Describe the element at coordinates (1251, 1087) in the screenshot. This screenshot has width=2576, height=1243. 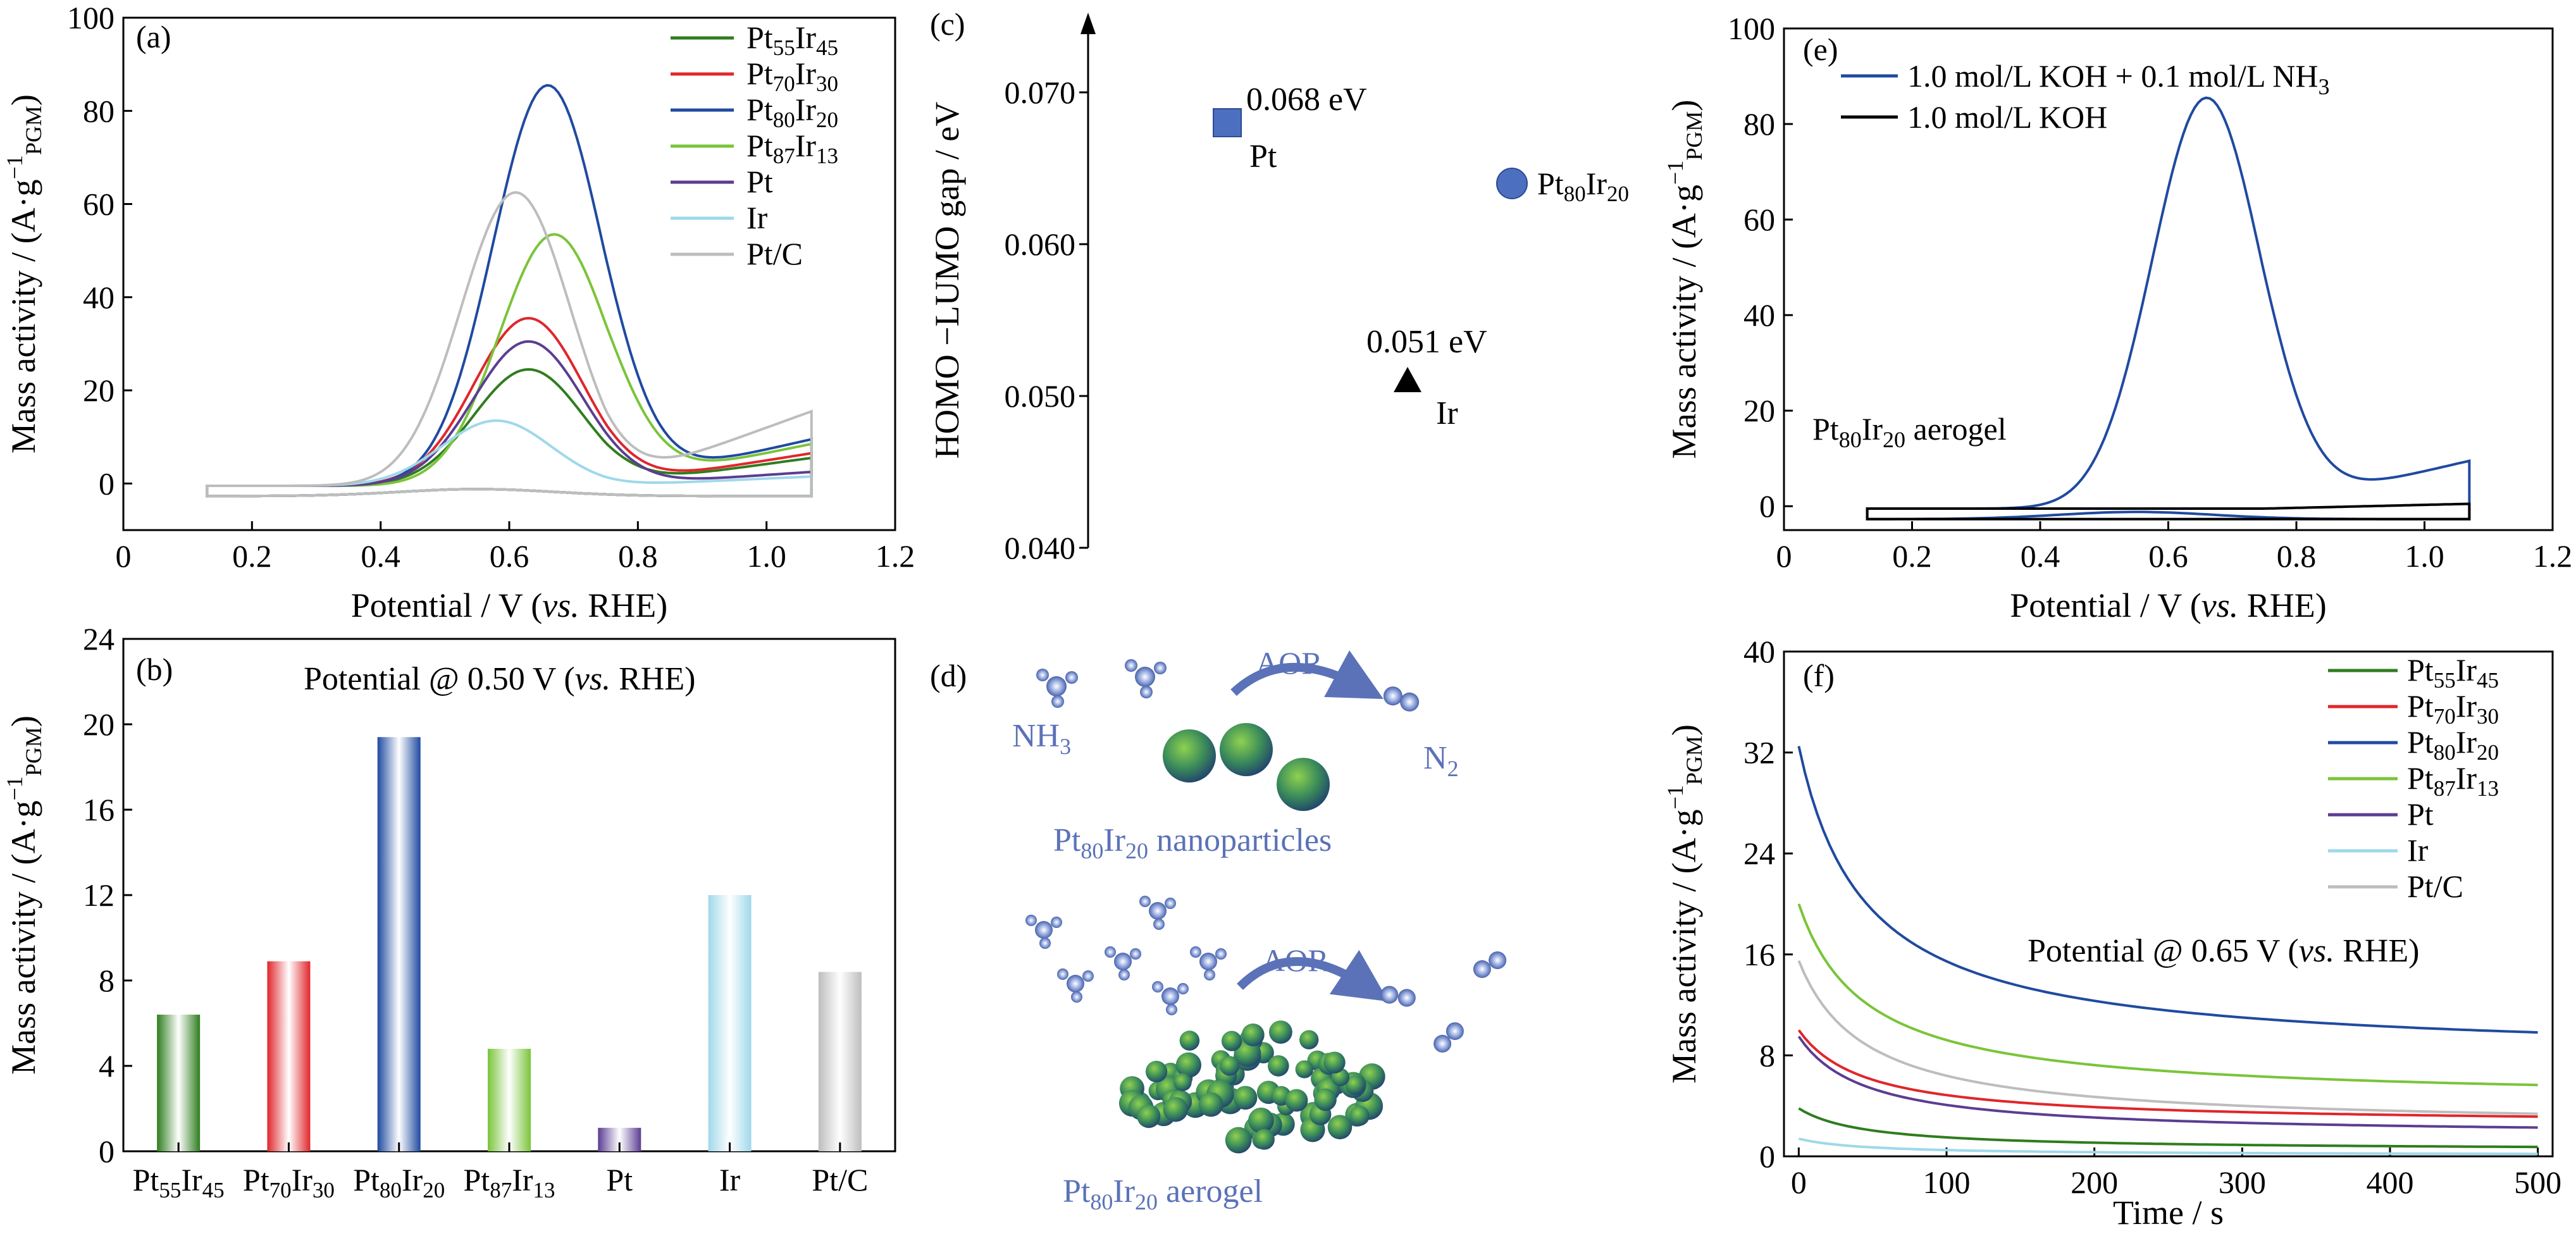
I see `aerogel-cluster-icon` at that location.